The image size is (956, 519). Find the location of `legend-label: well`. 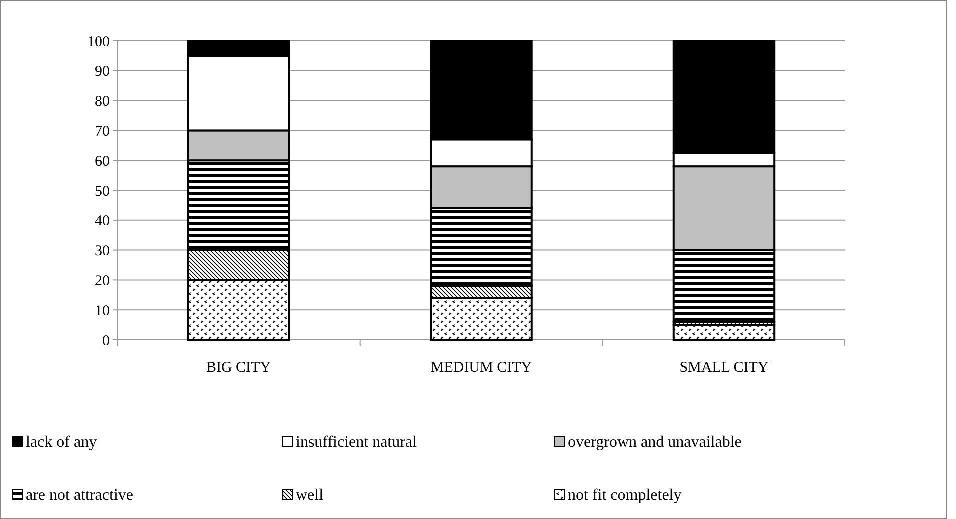

legend-label: well is located at coordinates (310, 495).